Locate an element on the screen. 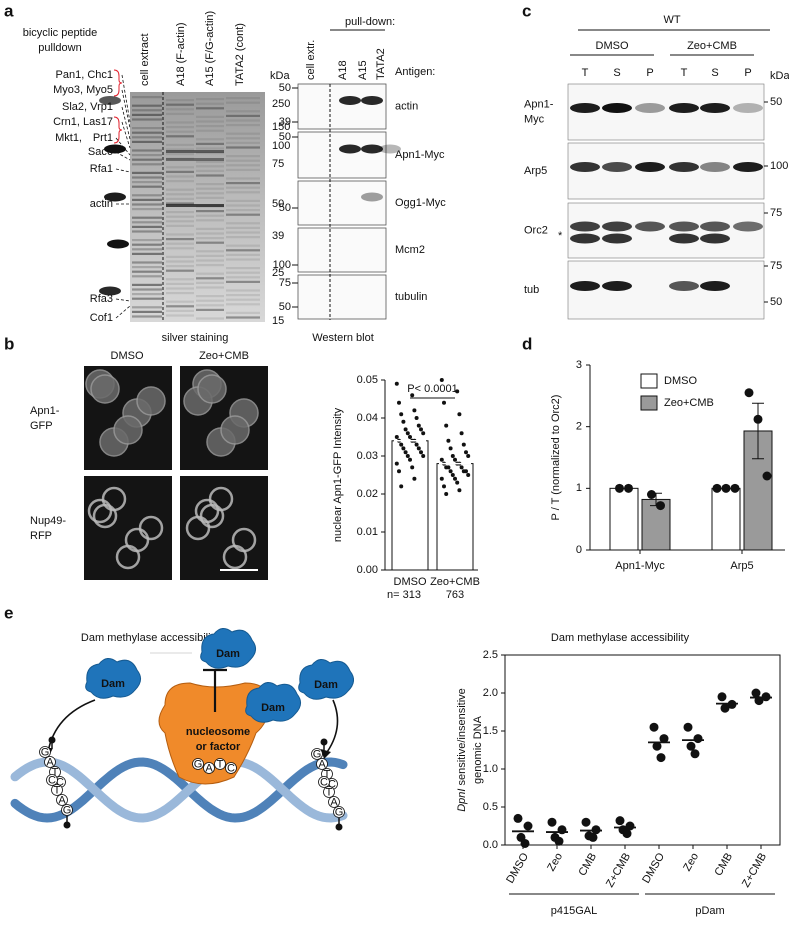  y-axis-label: P / T (normalized to Orc2) is located at coordinates (556, 458).